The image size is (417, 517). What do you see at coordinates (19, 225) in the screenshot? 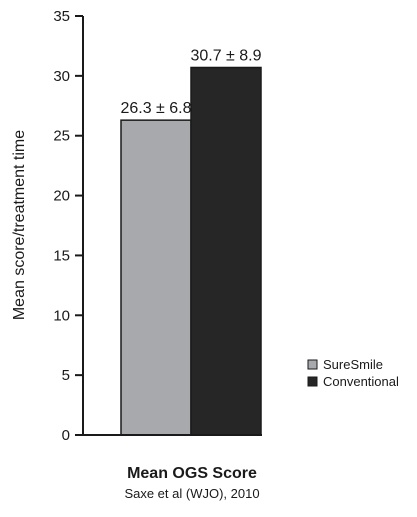
I see `y-axis-title: Mean score/treatment time` at bounding box center [19, 225].